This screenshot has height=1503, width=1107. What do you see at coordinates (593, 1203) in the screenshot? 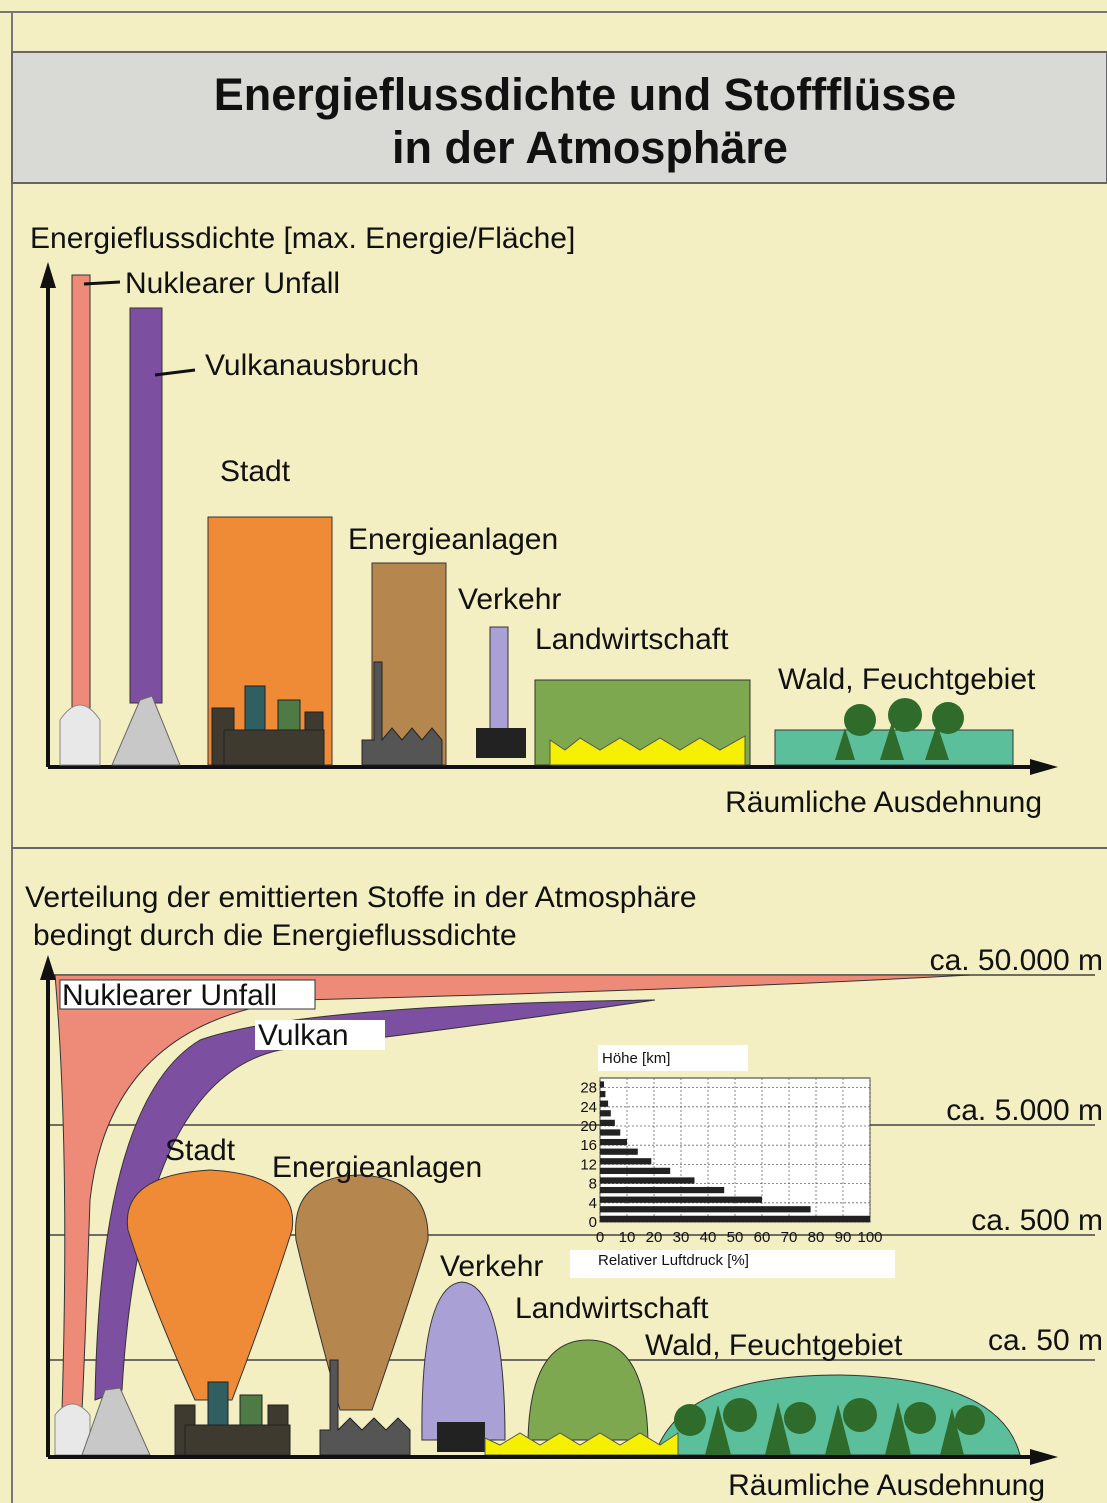
I see `y-tick-label: 4` at bounding box center [593, 1203].